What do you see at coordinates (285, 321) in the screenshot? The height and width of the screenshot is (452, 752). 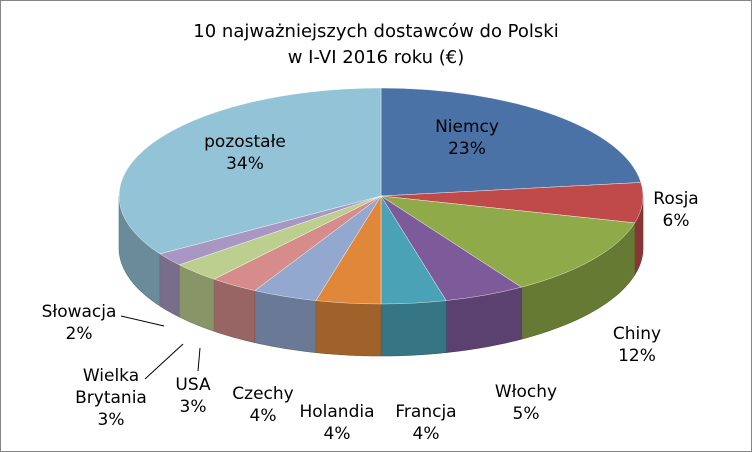 I see `side-czechy` at bounding box center [285, 321].